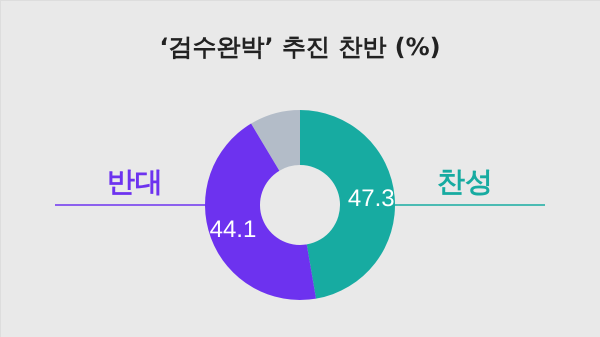 The image size is (600, 337). Describe the element at coordinates (233, 229) in the screenshot. I see `data-label: 44.1` at that location.